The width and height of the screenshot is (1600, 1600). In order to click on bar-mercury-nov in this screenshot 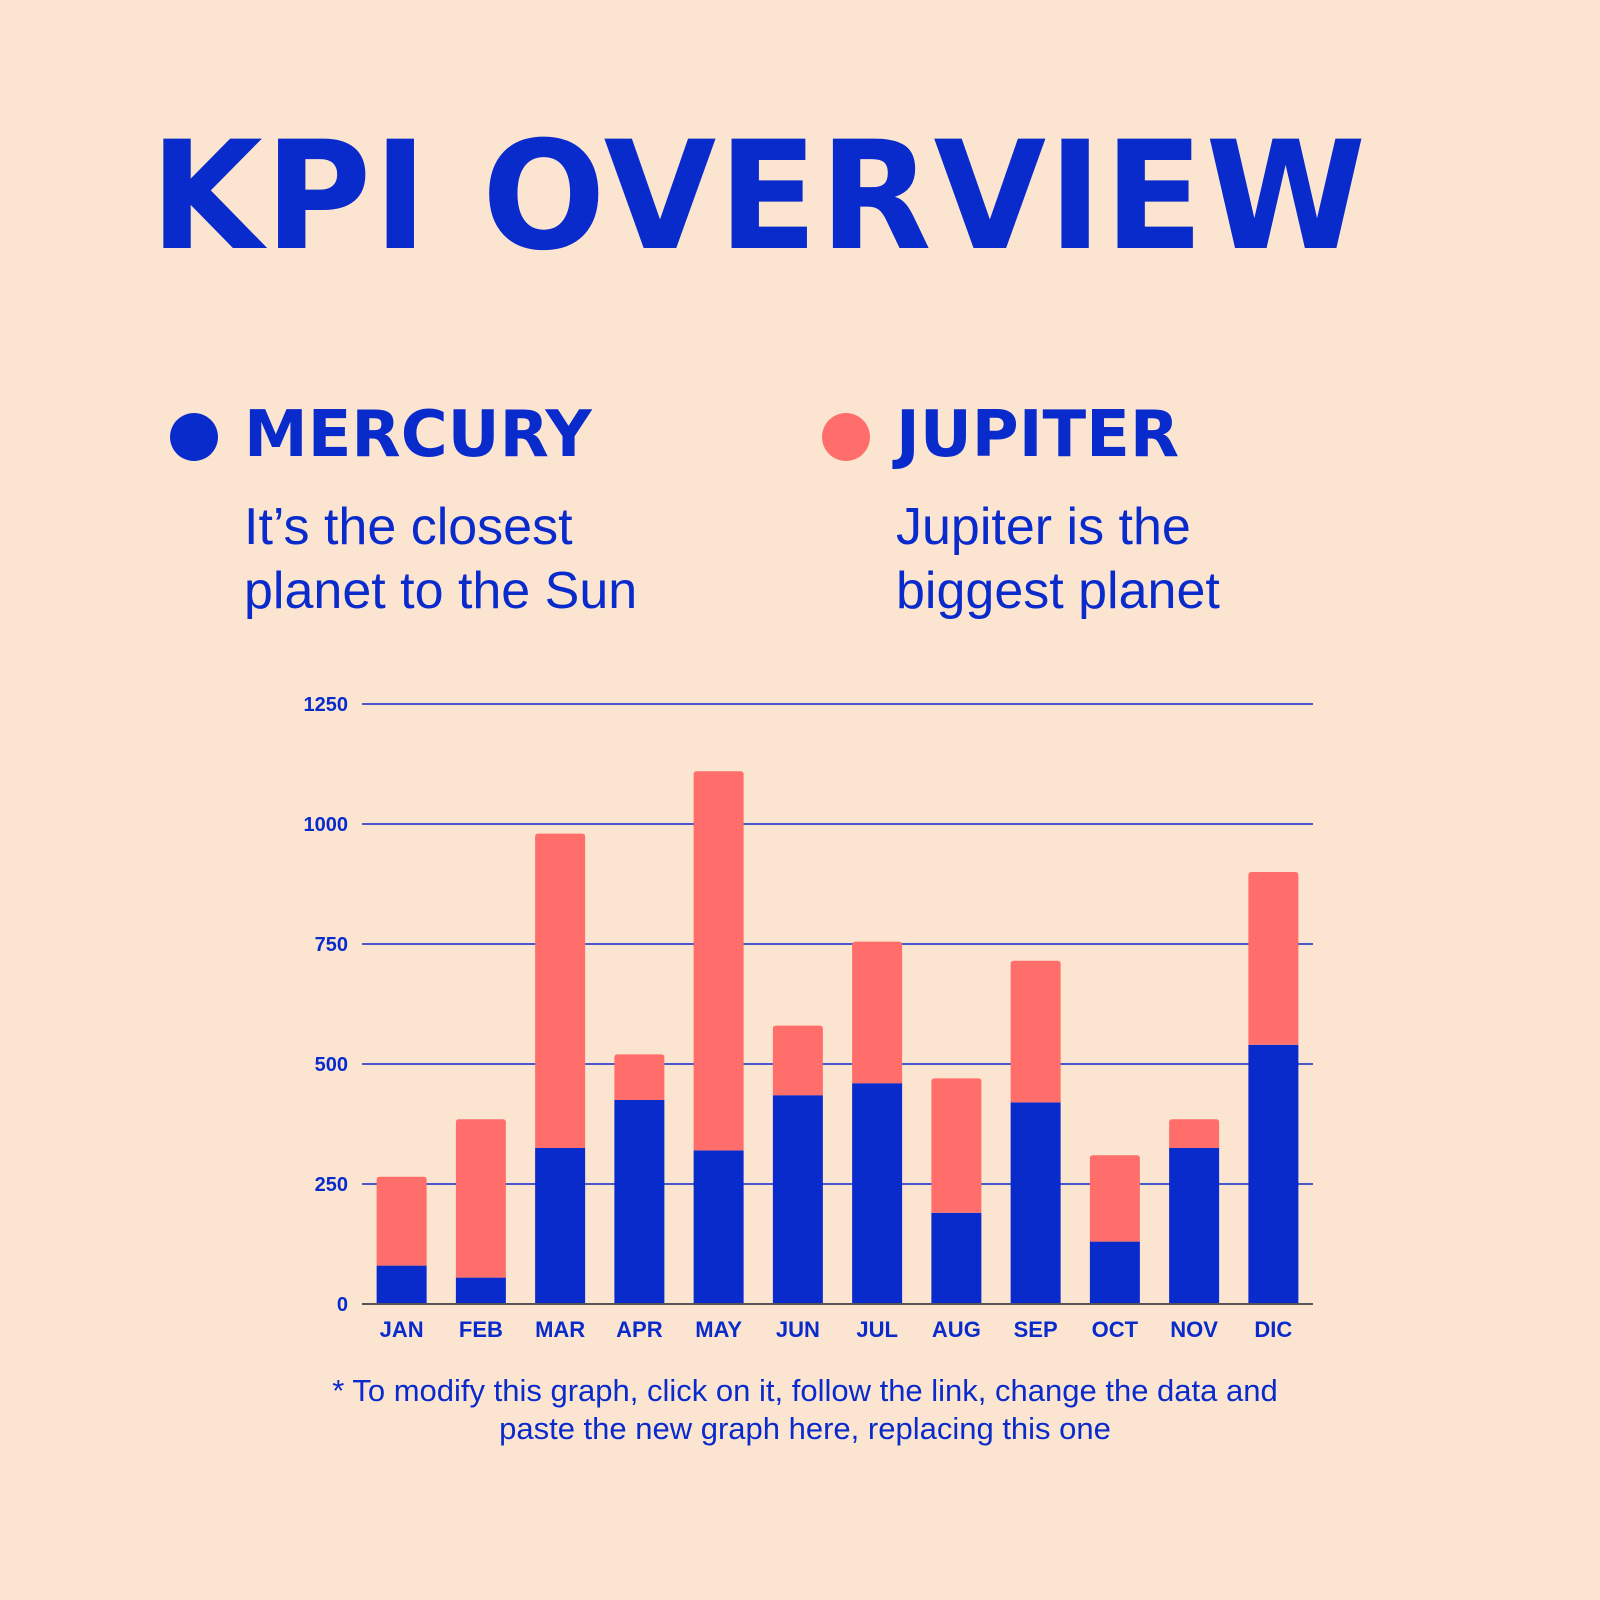, I will do `click(1194, 1226)`.